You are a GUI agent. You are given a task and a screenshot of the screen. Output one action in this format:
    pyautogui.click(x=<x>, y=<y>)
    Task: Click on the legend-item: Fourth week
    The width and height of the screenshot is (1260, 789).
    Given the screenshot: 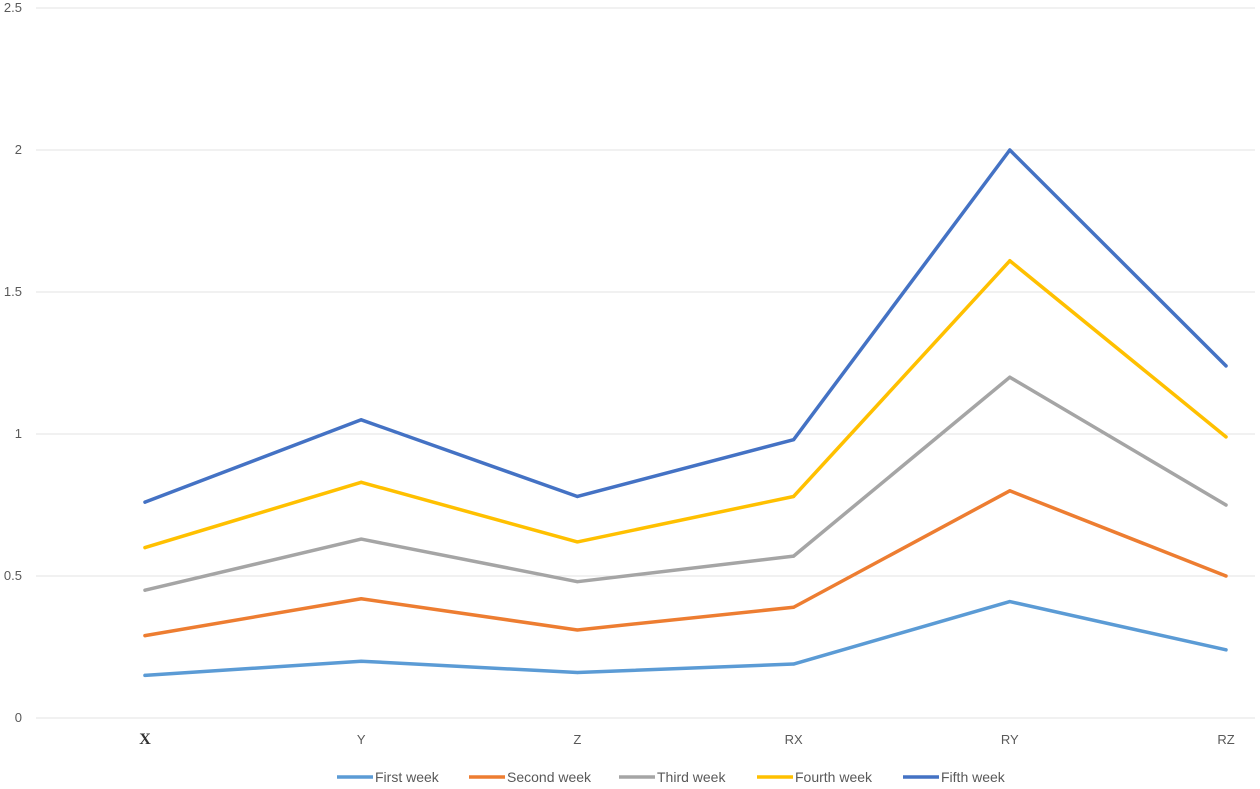 What is the action you would take?
    pyautogui.click(x=815, y=777)
    